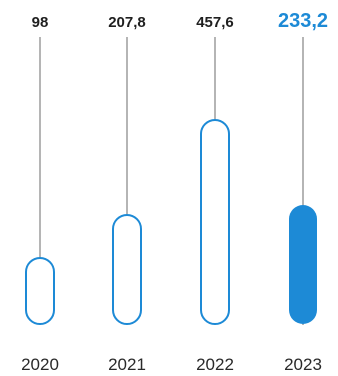 The height and width of the screenshot is (376, 338). Describe the element at coordinates (40, 22) in the screenshot. I see `data-label-2020: 98` at that location.